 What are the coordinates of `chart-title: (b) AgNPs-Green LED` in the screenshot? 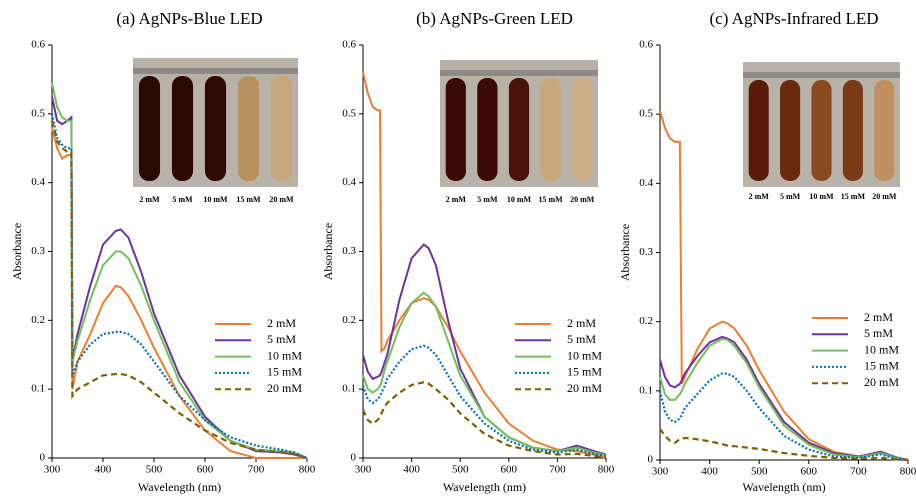 It's located at (494, 18).